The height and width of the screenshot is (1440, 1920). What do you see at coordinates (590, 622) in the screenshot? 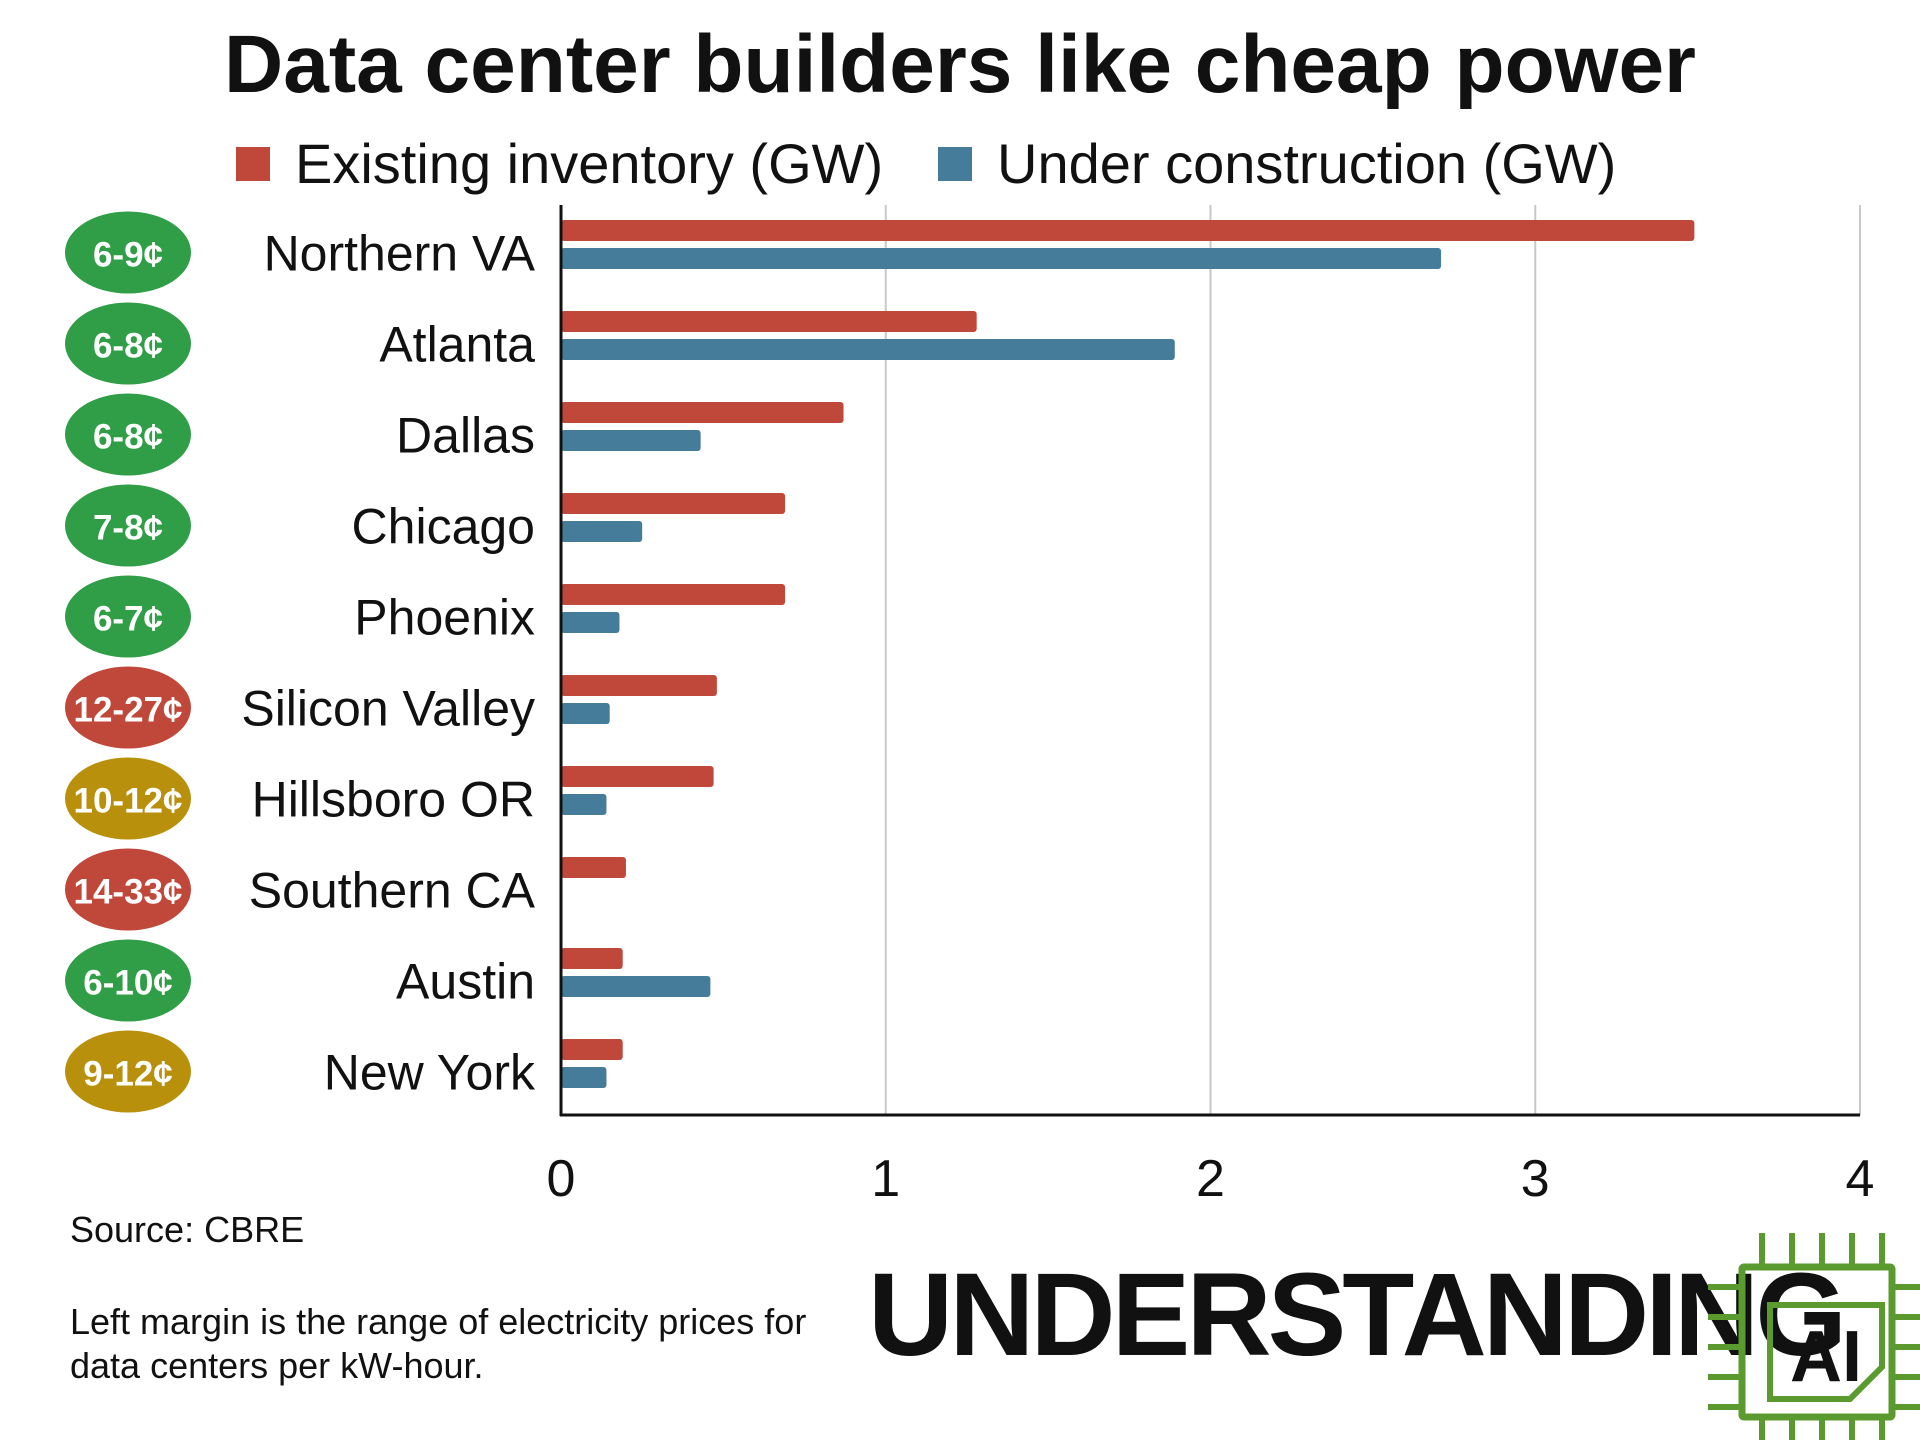
I see `bar-construction-phoenix` at bounding box center [590, 622].